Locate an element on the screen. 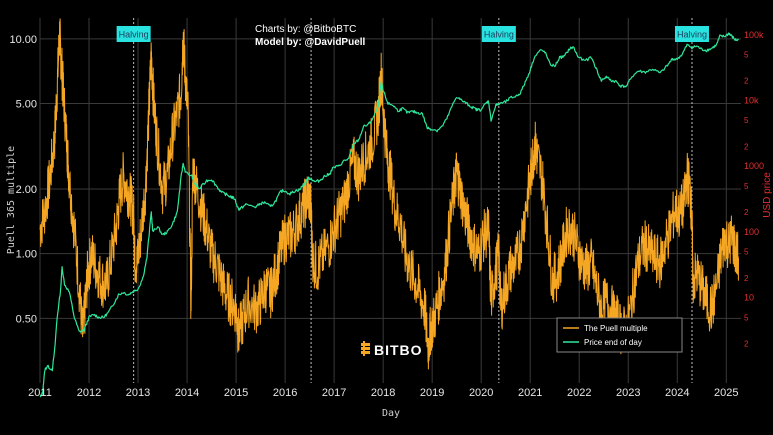  y-right-tick-label: 10k is located at coordinates (751, 100).